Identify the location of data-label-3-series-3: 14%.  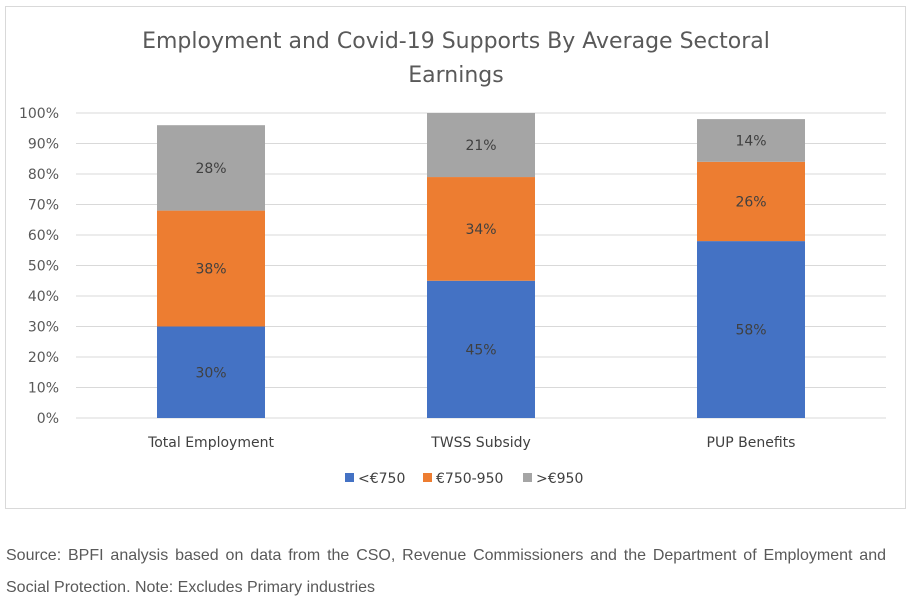
(750, 141).